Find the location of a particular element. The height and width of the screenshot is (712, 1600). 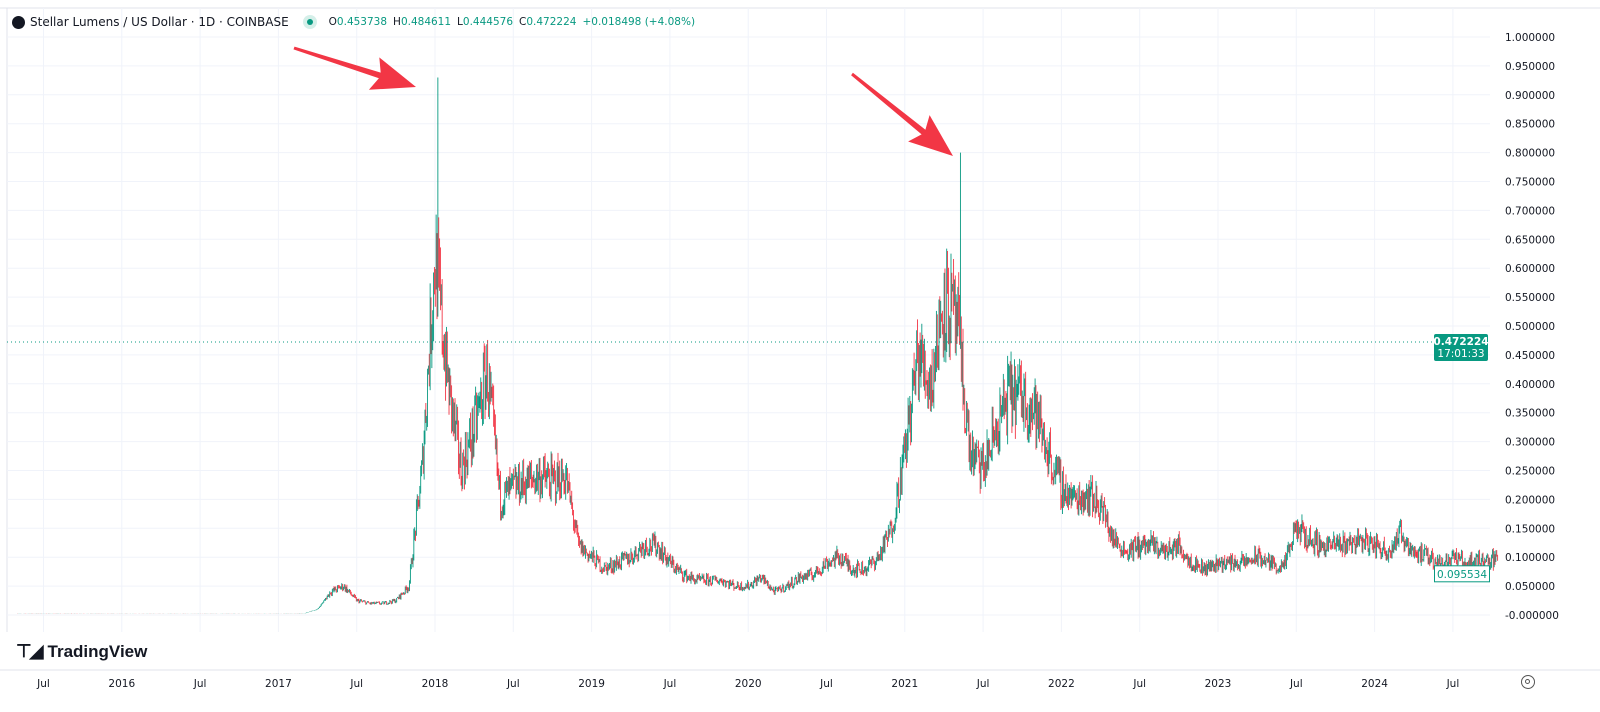

y-tick-label: 0.100000 is located at coordinates (1530, 558).